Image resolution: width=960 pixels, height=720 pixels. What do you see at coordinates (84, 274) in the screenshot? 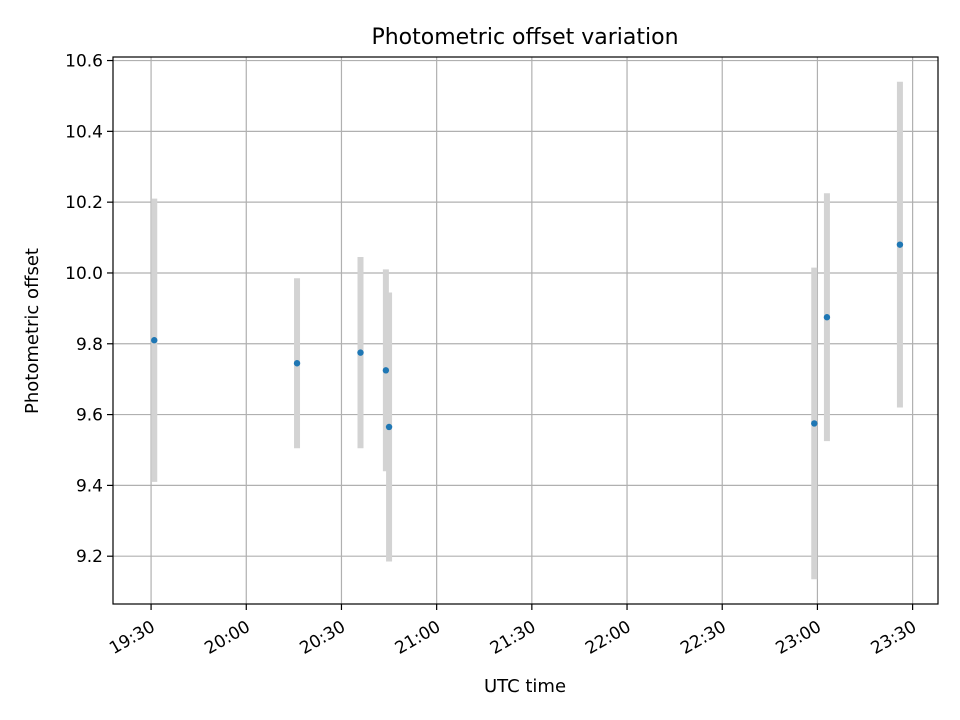
I see `y-tick-label: 10.0` at bounding box center [84, 274].